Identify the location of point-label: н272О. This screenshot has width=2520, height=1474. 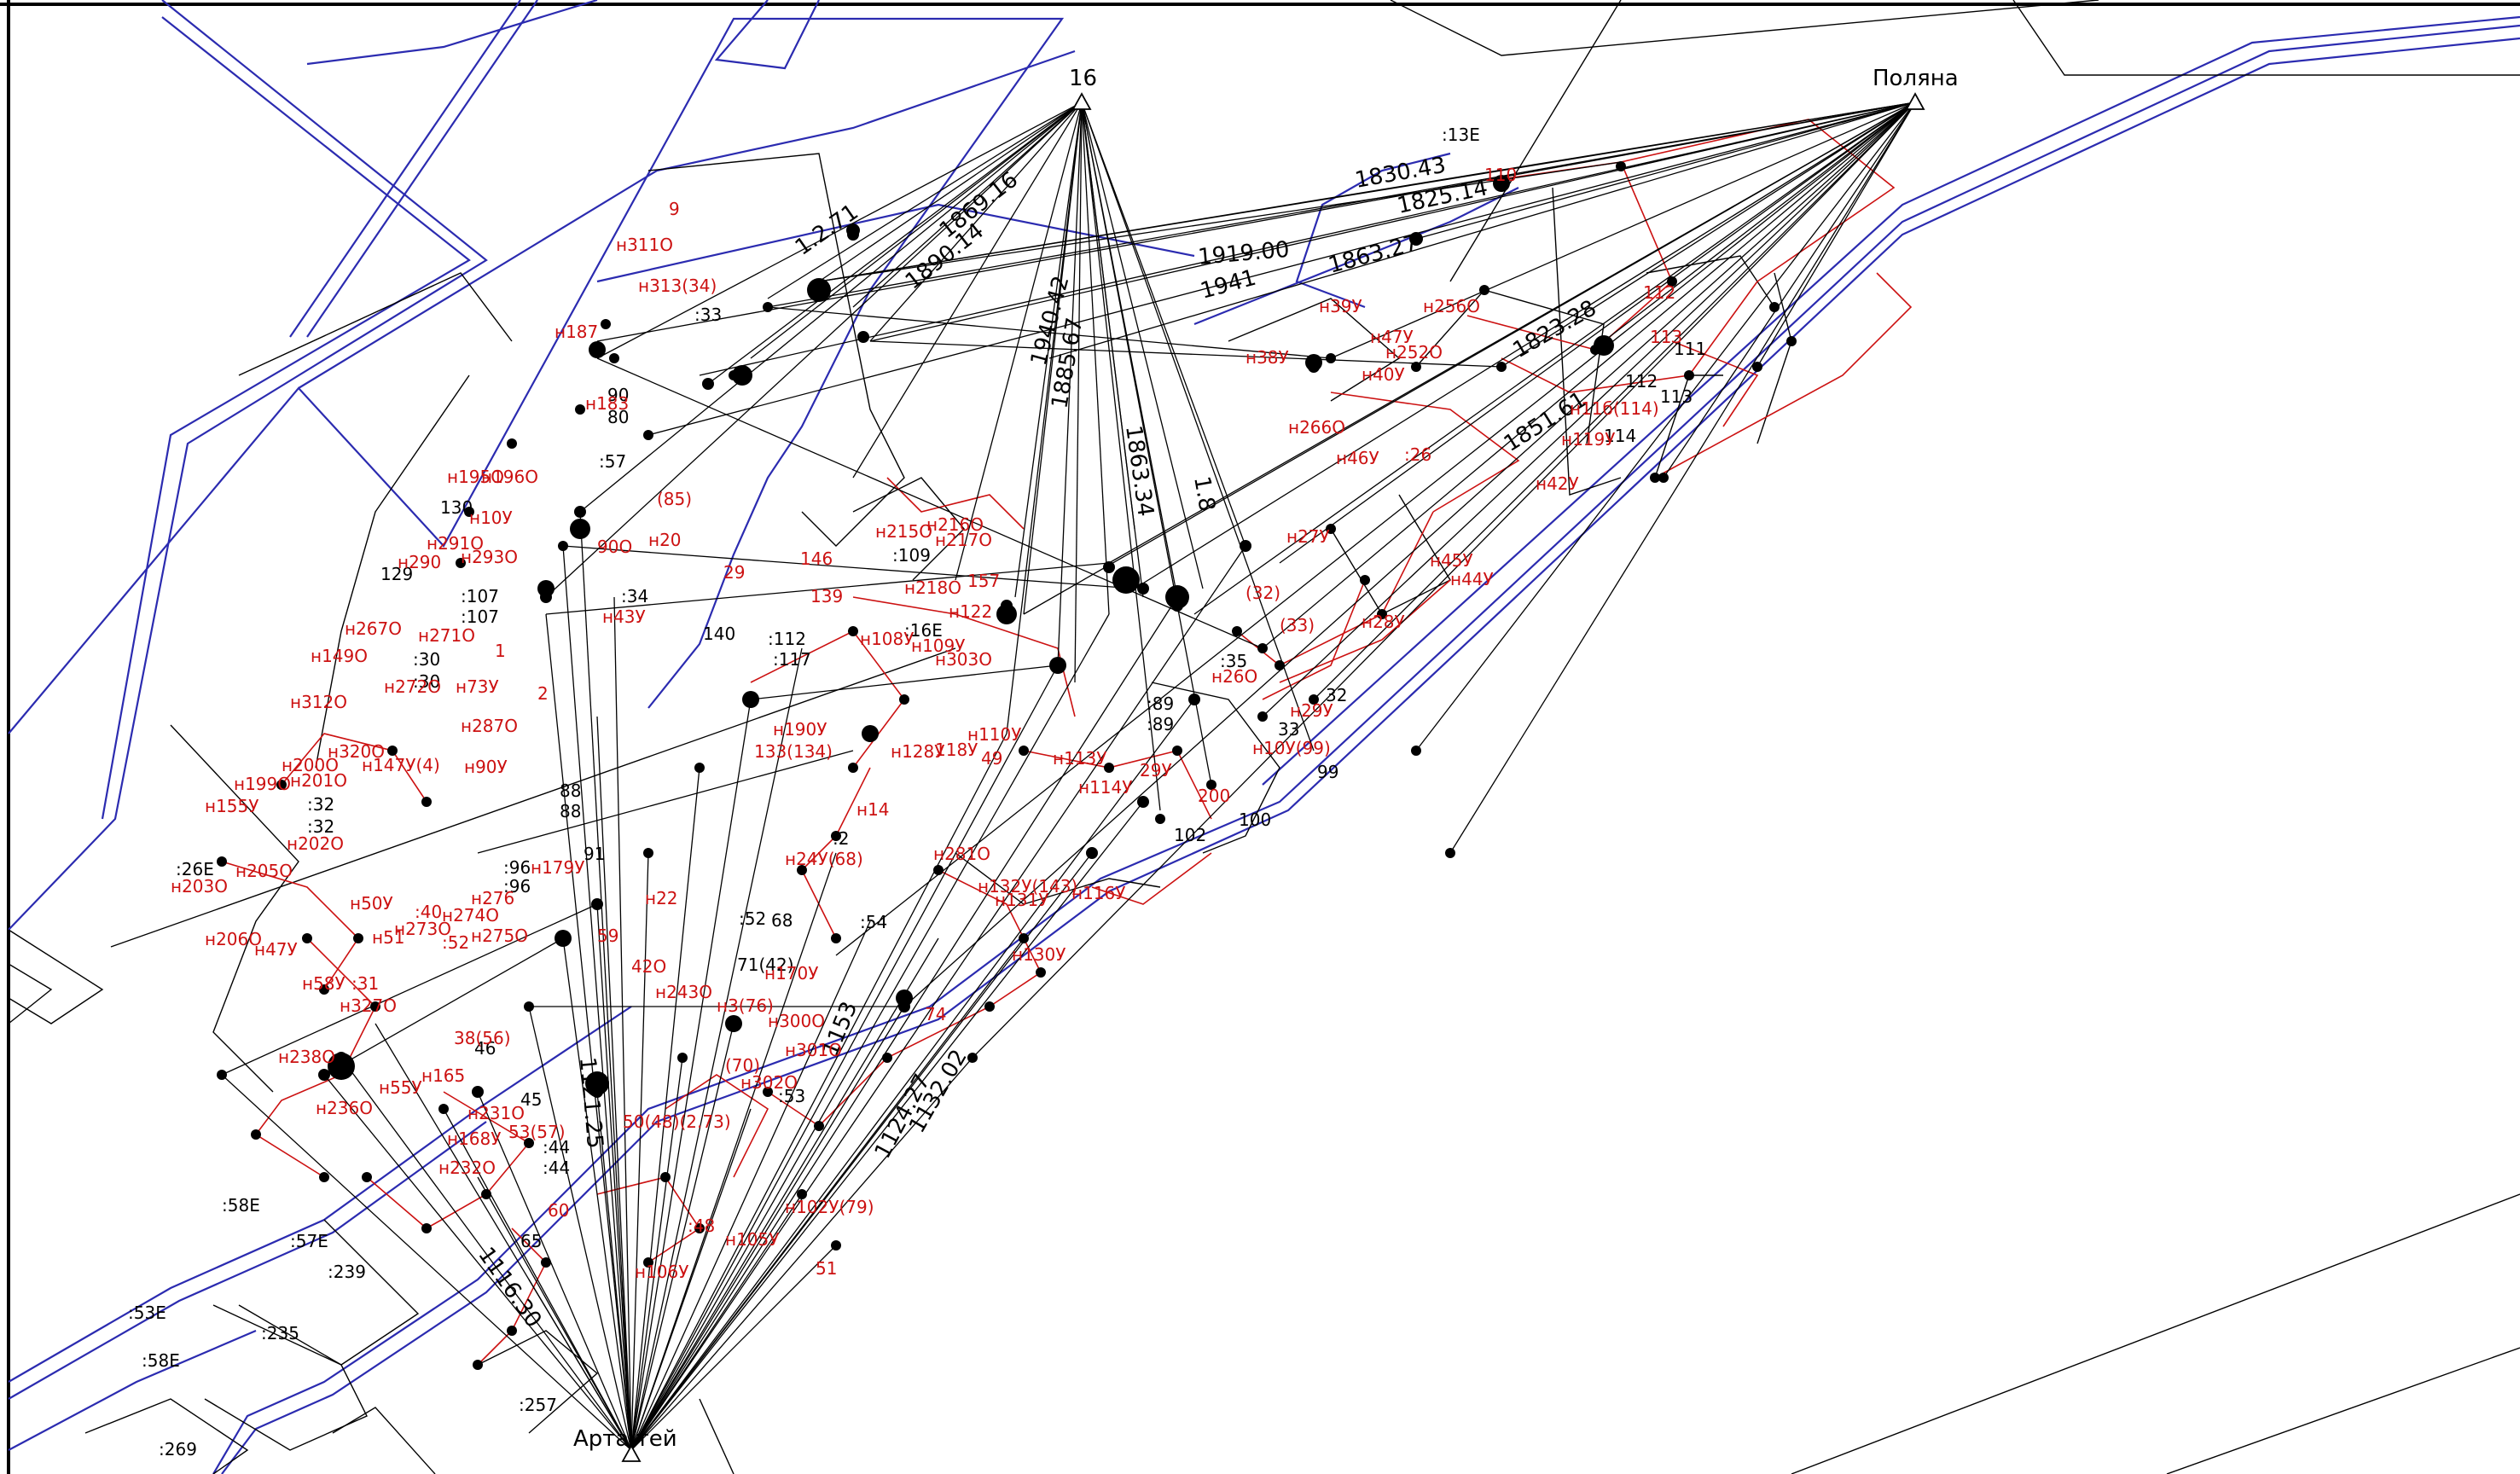
(413, 686).